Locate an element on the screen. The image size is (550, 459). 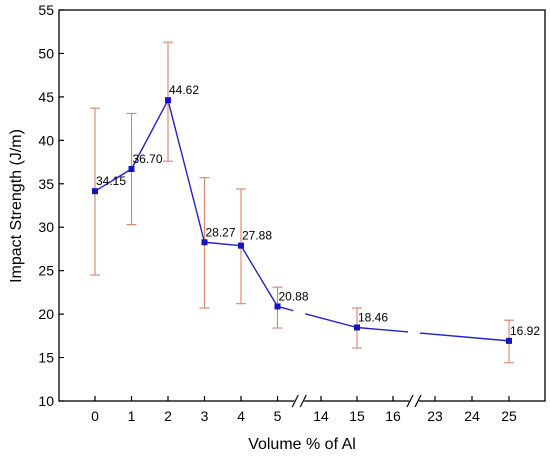
y-tick-label: 55 is located at coordinates (46, 10).